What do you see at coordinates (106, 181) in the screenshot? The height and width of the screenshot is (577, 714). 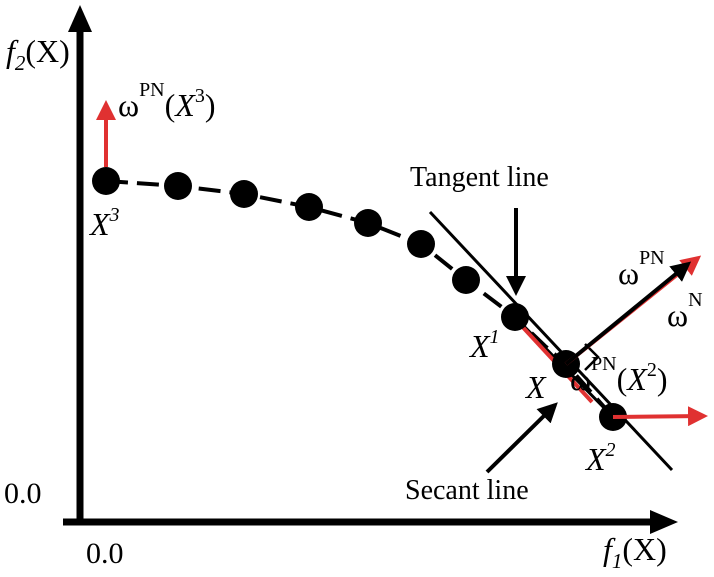 I see `point-x3` at bounding box center [106, 181].